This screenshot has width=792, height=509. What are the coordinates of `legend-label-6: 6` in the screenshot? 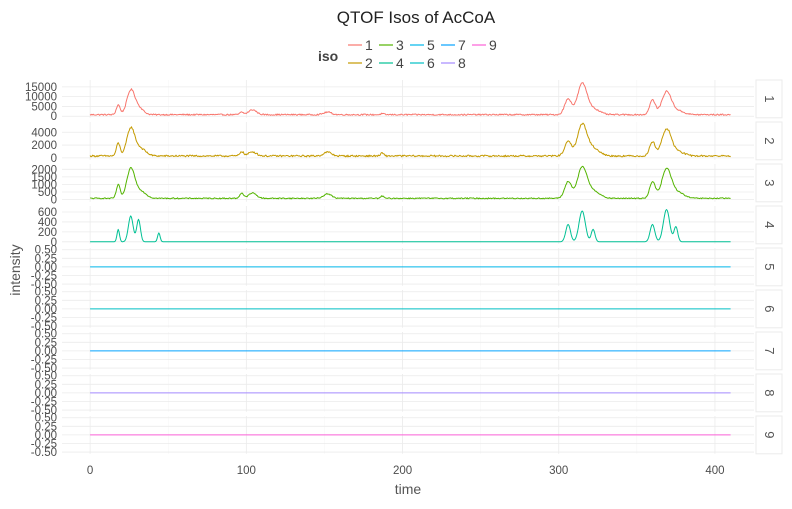 It's located at (431, 63).